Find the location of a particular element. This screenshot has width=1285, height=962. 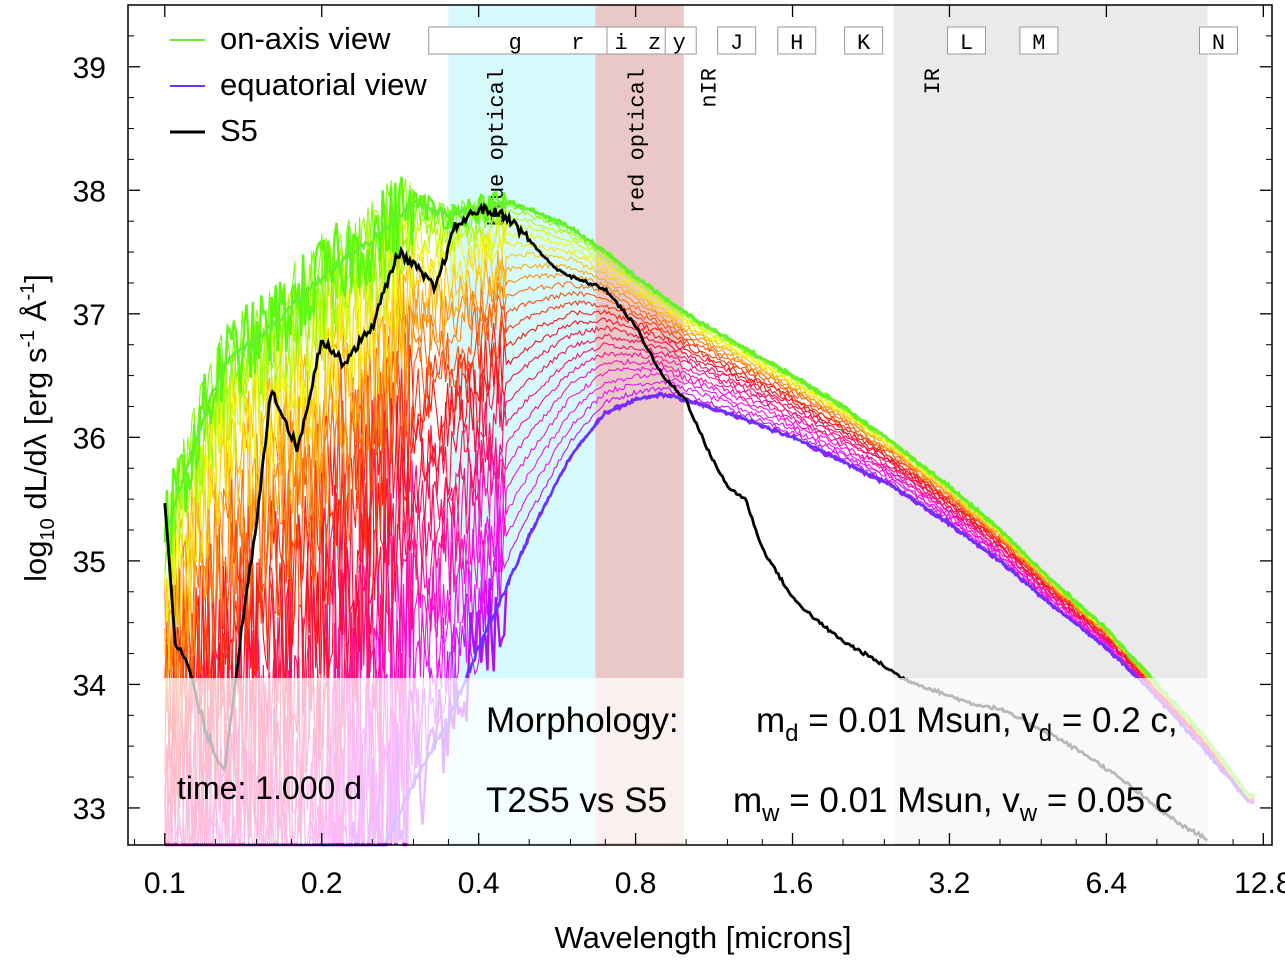

x-tick-label: 0.4 is located at coordinates (479, 883).